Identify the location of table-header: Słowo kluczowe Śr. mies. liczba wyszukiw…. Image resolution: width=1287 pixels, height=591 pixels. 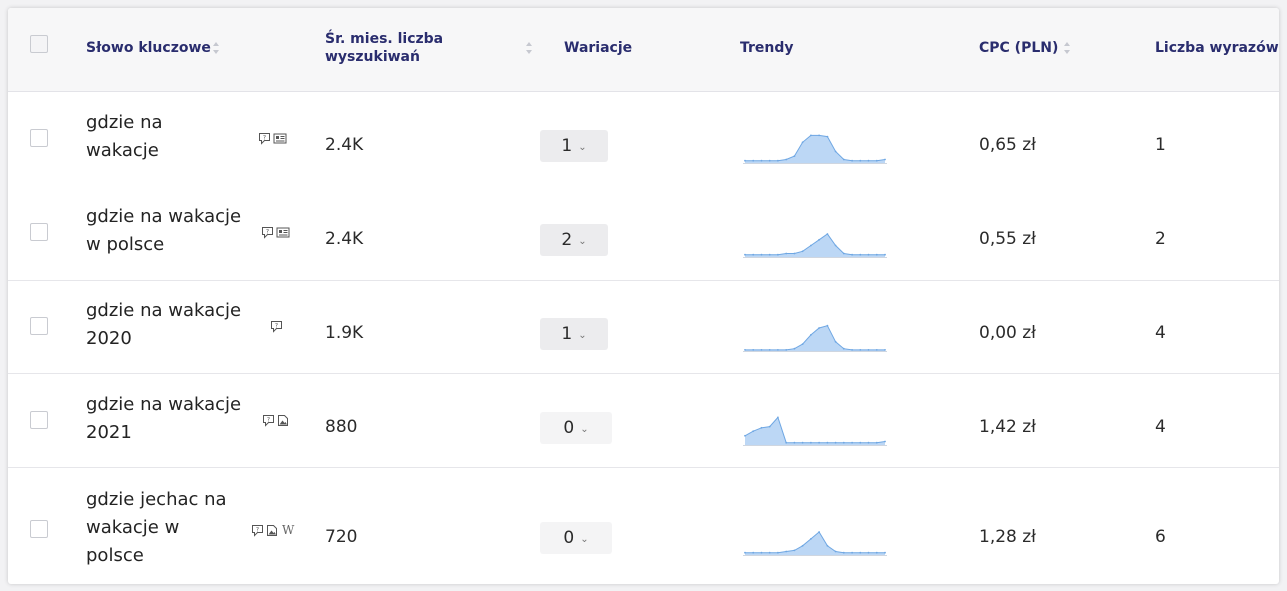
(643, 50).